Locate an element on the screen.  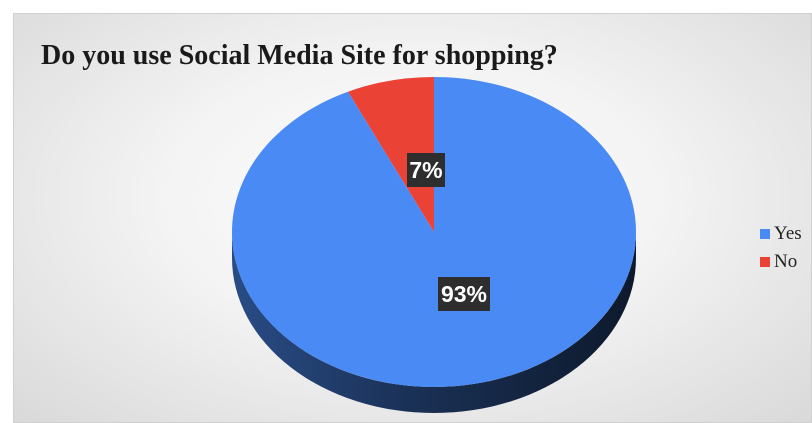
data-label-no: 7% is located at coordinates (426, 170).